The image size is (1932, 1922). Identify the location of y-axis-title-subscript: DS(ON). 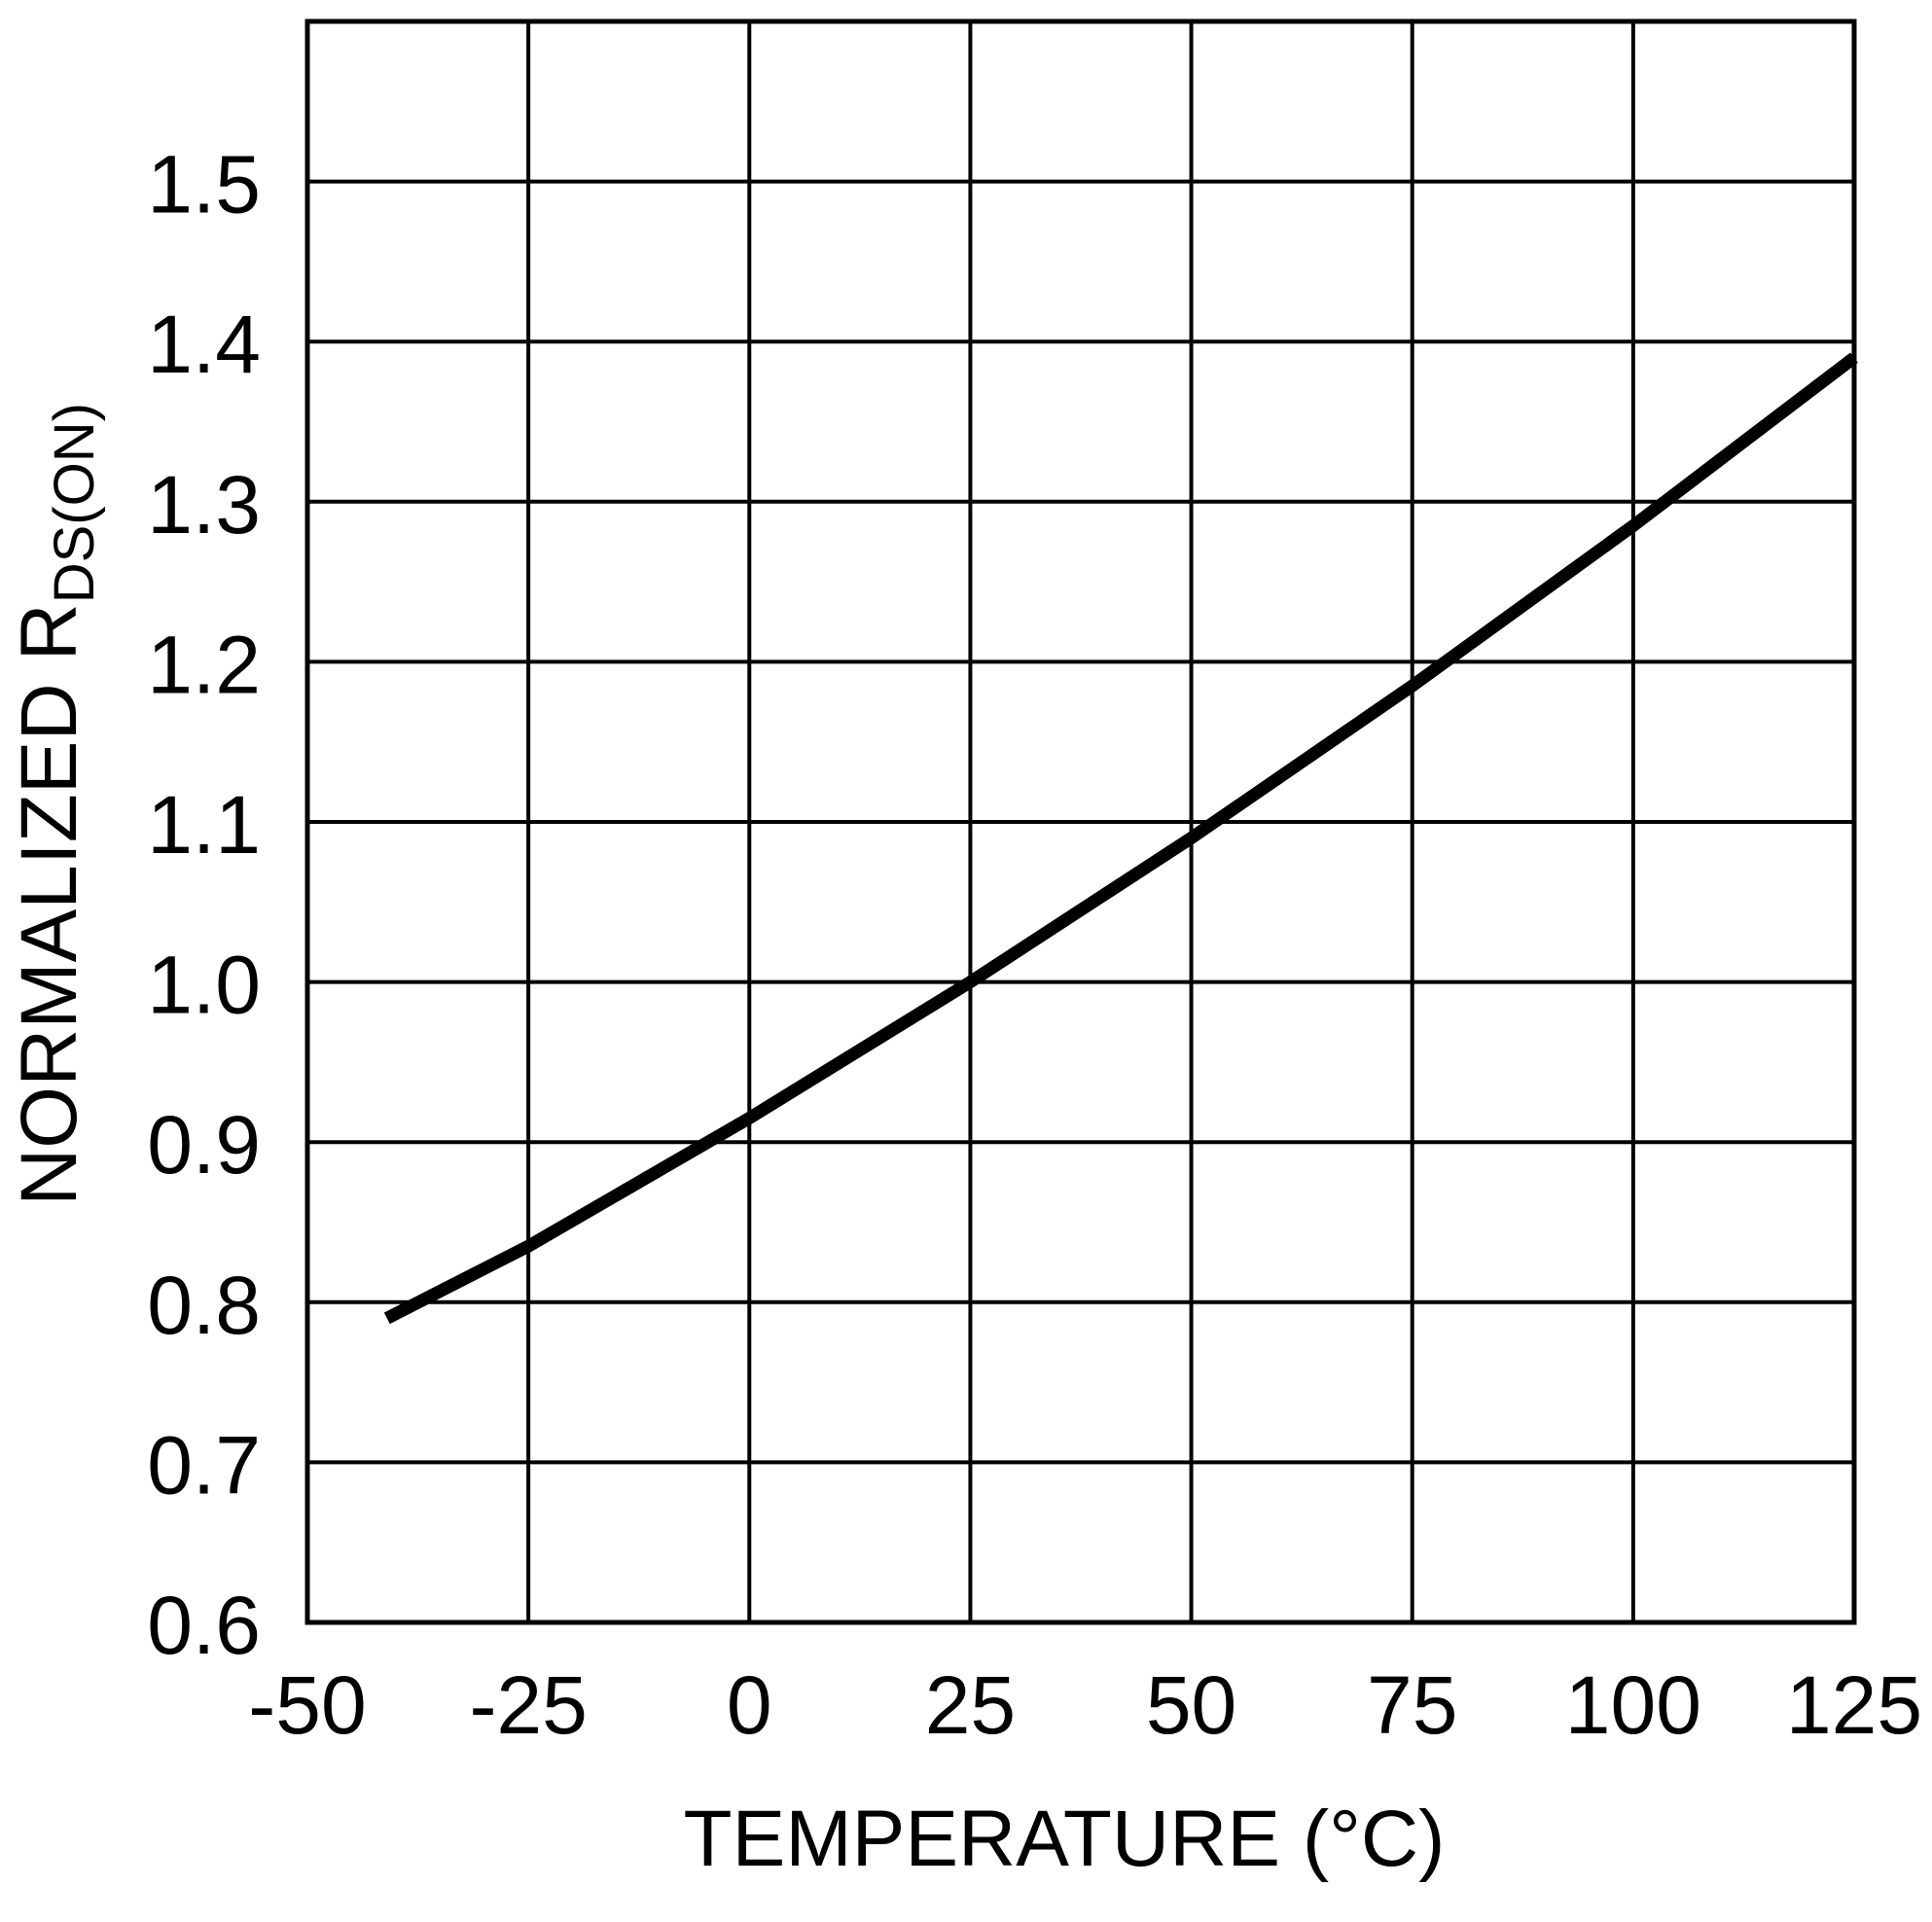
(74, 503).